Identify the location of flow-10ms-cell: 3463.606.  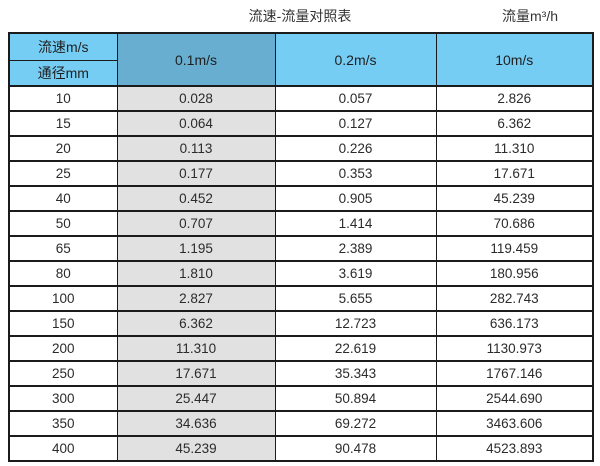
(514, 423).